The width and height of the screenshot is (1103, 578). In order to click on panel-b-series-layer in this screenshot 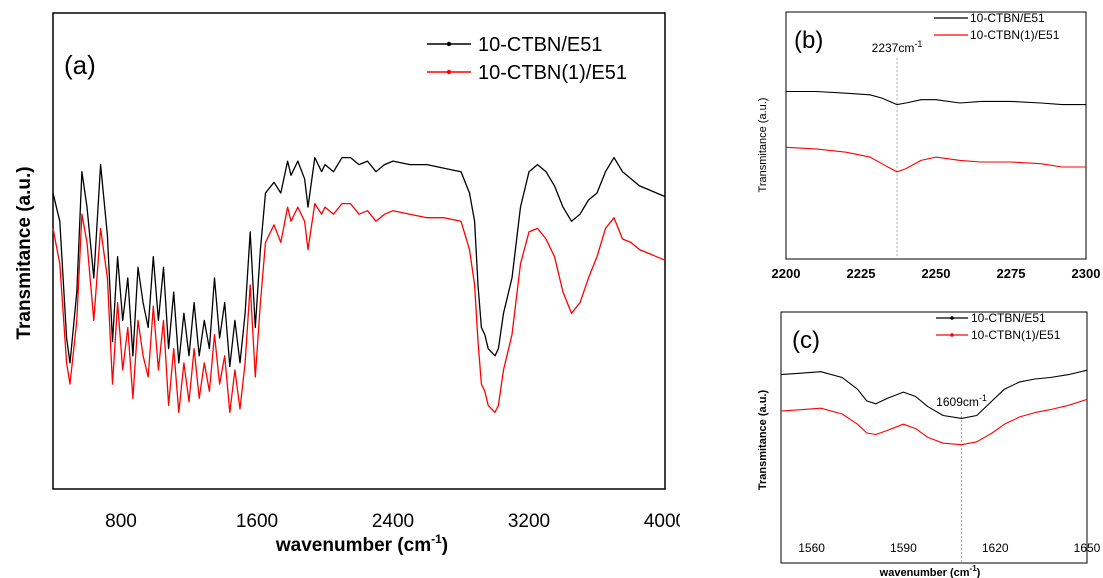, I will do `click(935, 131)`.